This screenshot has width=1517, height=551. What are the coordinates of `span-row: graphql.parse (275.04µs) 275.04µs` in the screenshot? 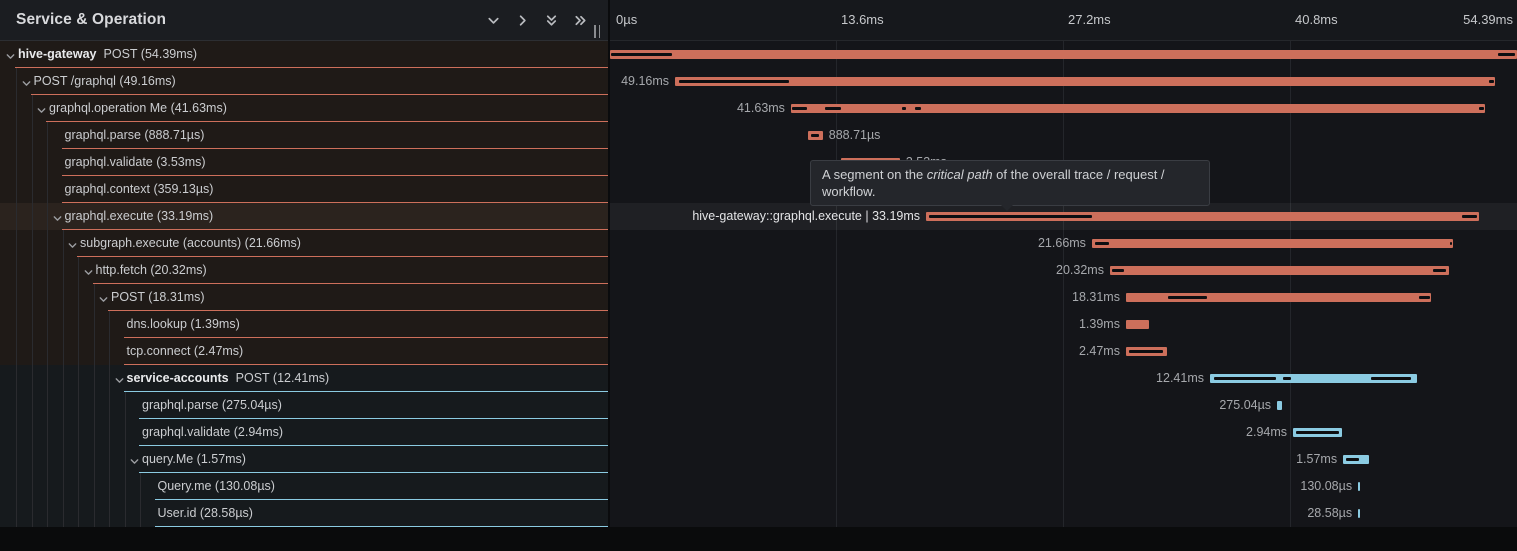 It's located at (758, 405).